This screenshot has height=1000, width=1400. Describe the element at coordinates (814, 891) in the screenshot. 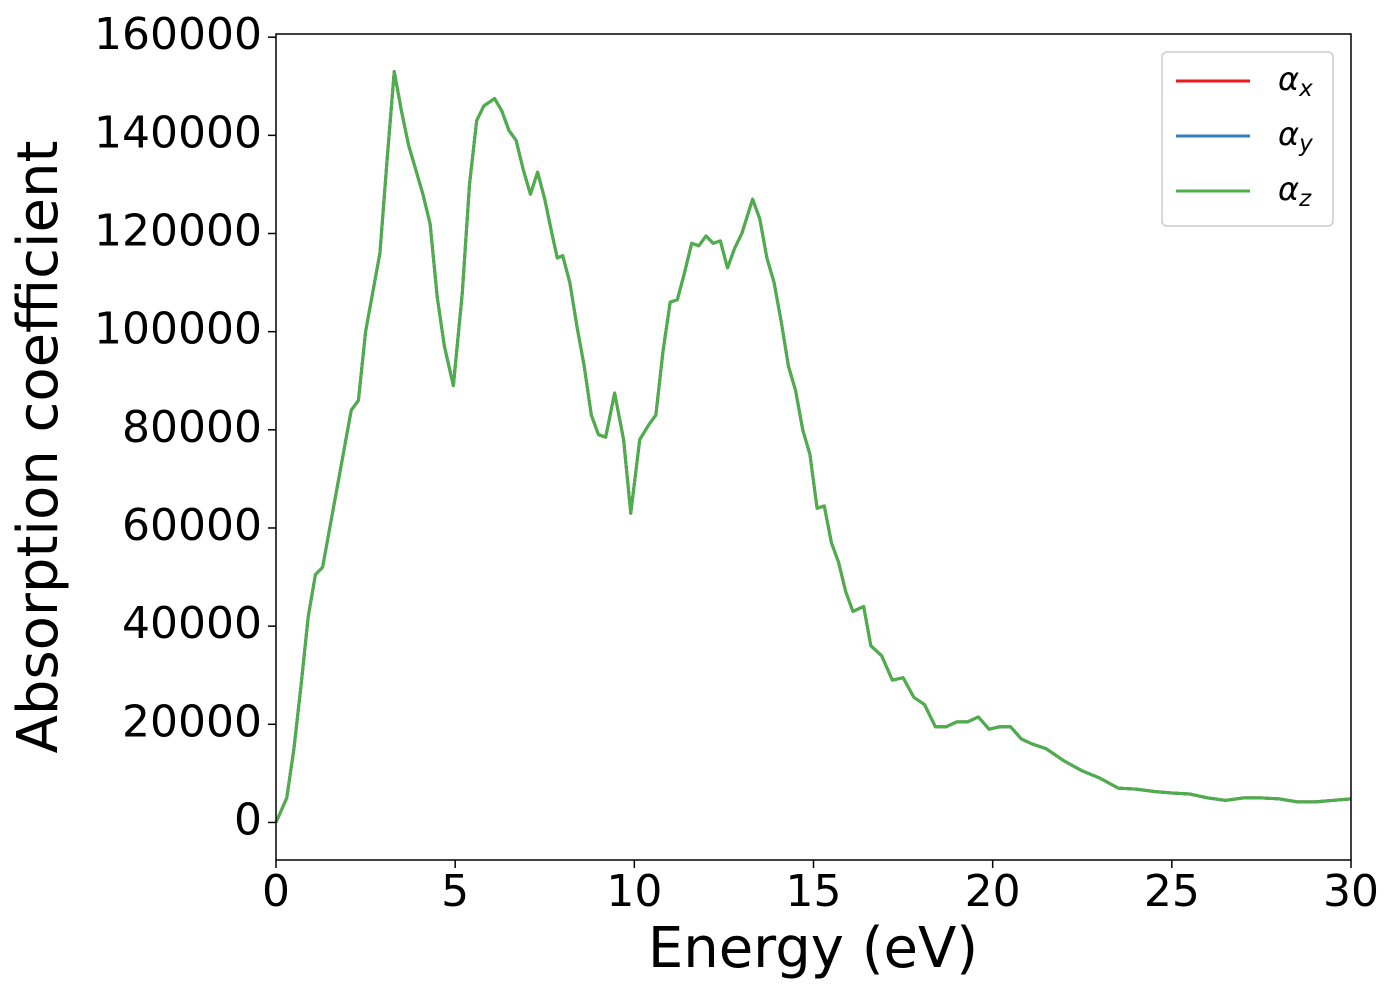

I see `x-tick-label: 15` at that location.